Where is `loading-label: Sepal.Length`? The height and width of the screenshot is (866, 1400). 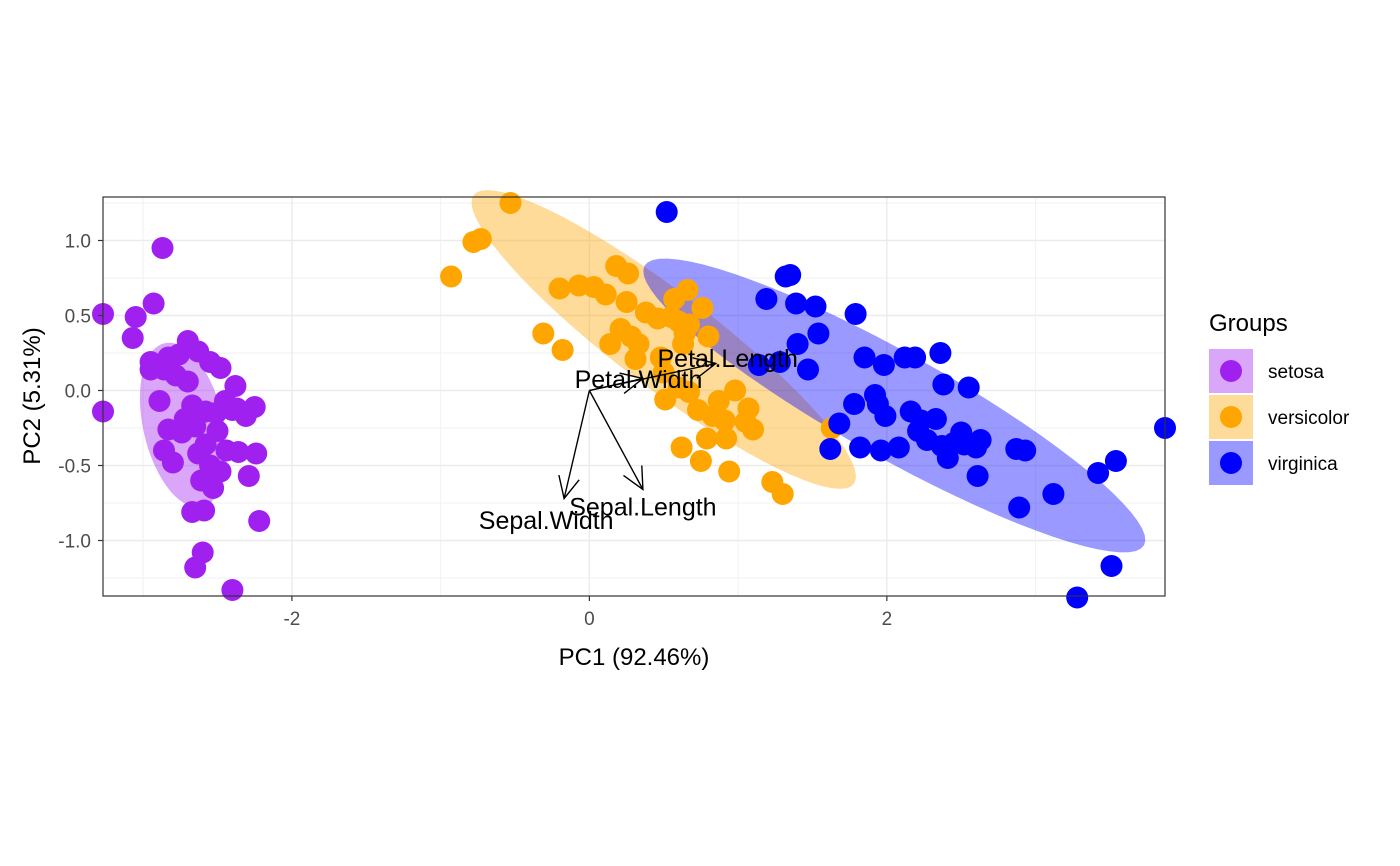
loading-label: Sepal.Length is located at coordinates (642, 508).